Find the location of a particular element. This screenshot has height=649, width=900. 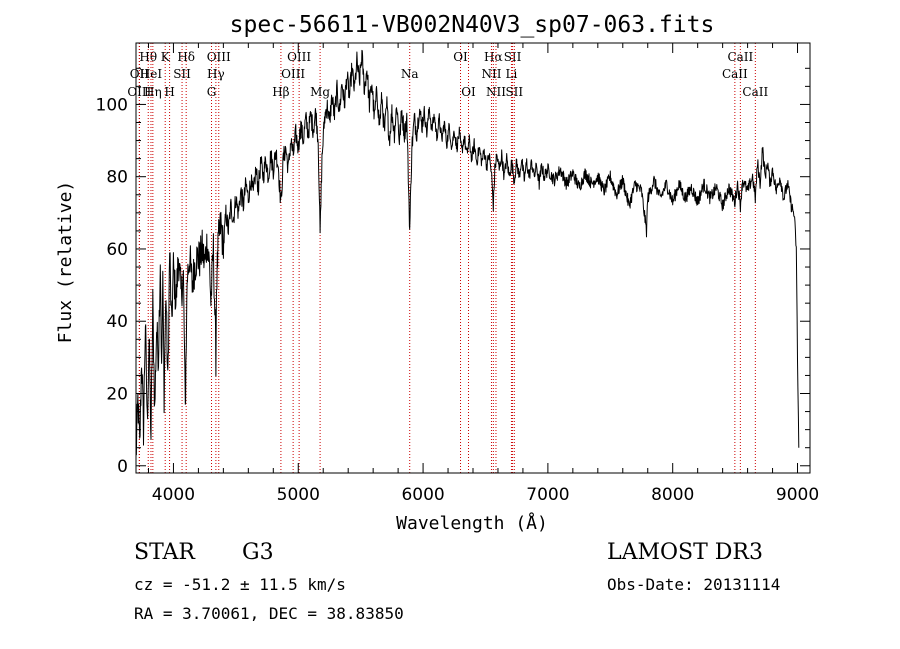

x-tick-label: 8000 is located at coordinates (672, 495).